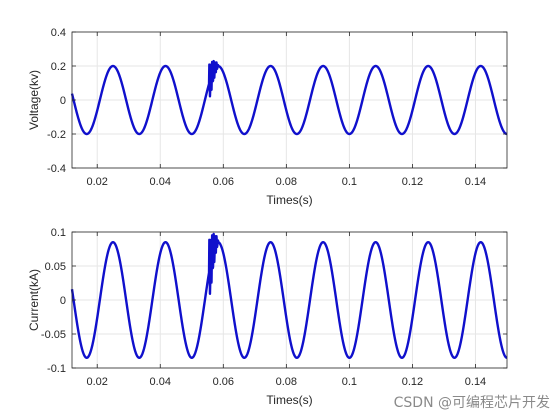  I want to click on current-xtick-label: 0.08, so click(286, 382).